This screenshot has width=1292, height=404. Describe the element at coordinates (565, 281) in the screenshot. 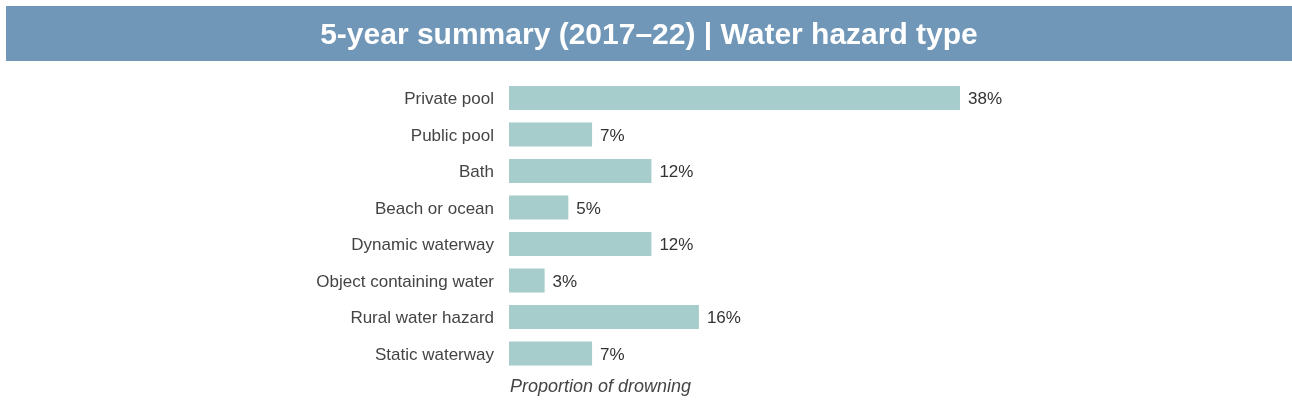

I see `data-label: 3%` at that location.